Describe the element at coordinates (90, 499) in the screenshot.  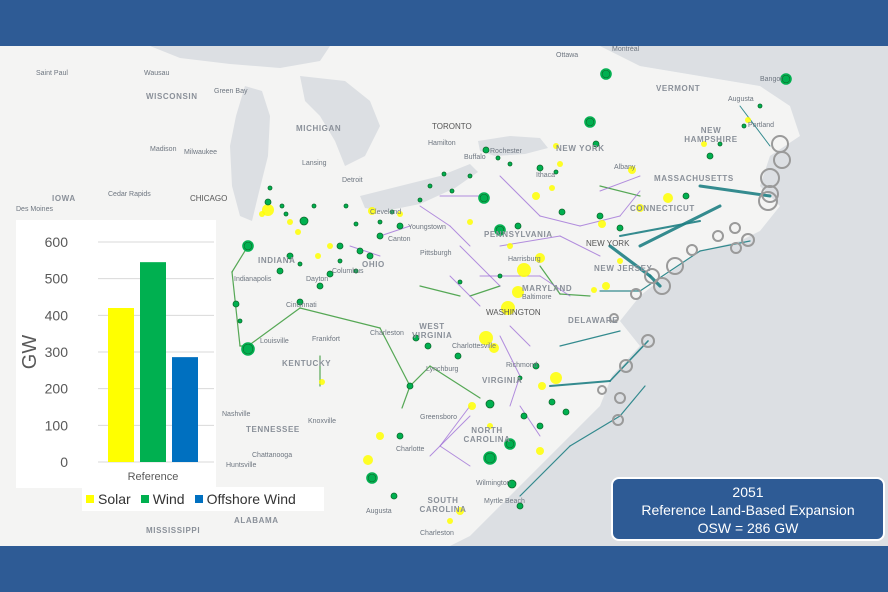
I see `legend-swatch-solar` at that location.